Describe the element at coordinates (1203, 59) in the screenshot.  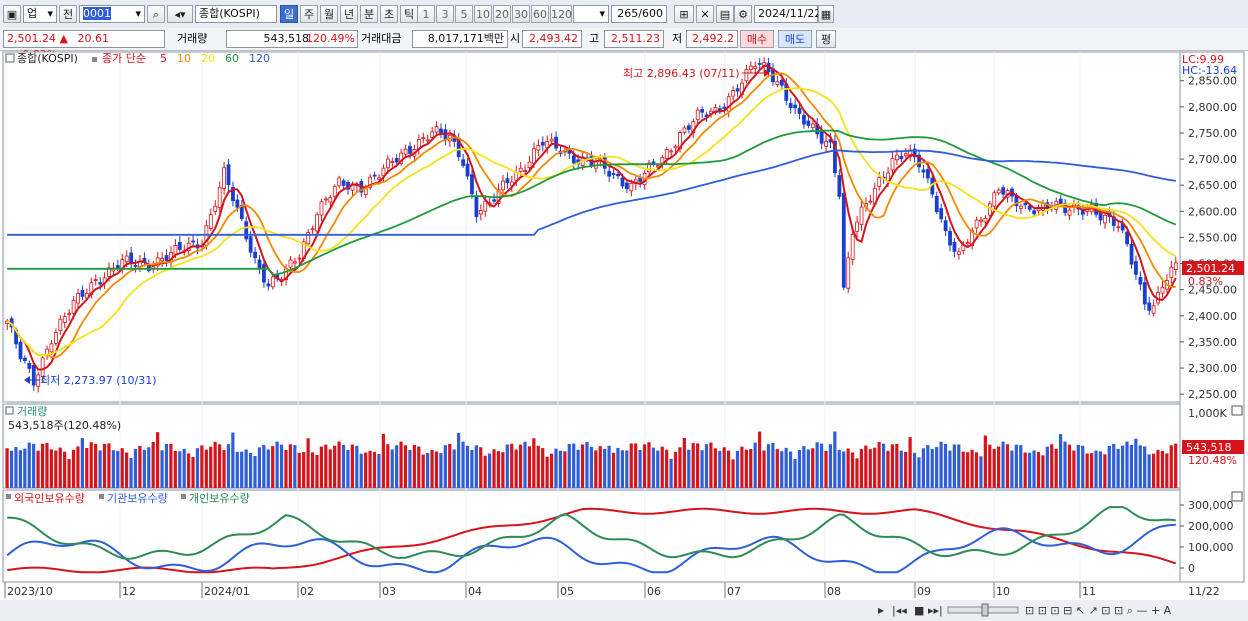
I see `lc-label: LC:9.99` at that location.